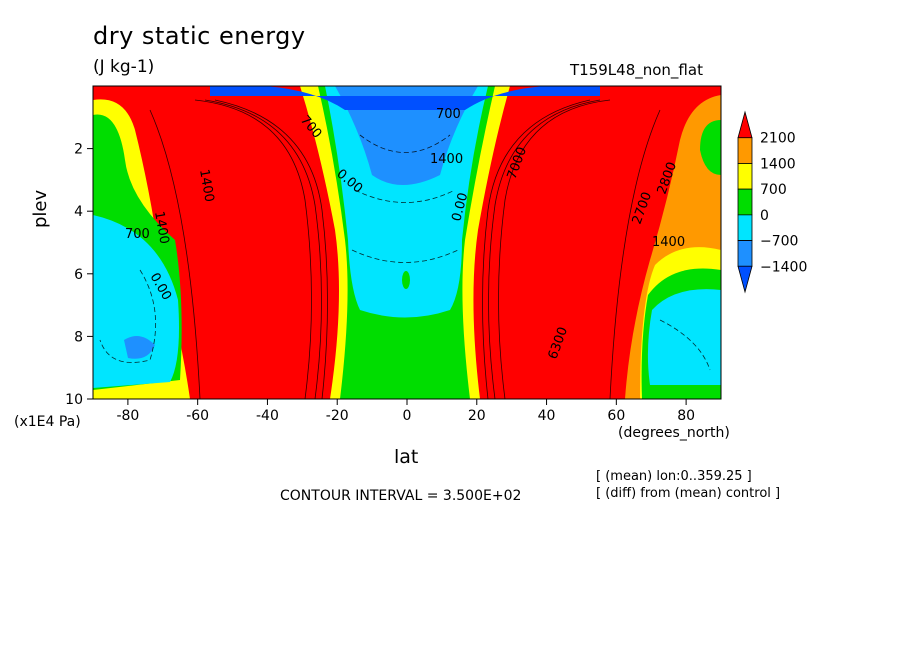  Describe the element at coordinates (460, 207) in the screenshot. I see `contour-label: 0.00` at that location.